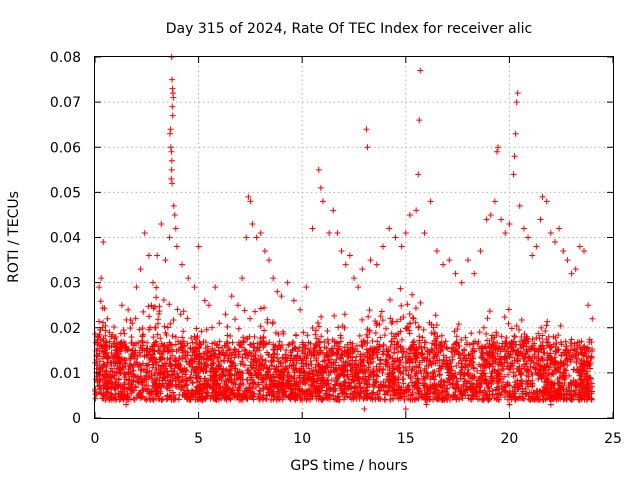 This screenshot has width=640, height=480. I want to click on y-axis-label: ROTI / TECUs, so click(14, 237).